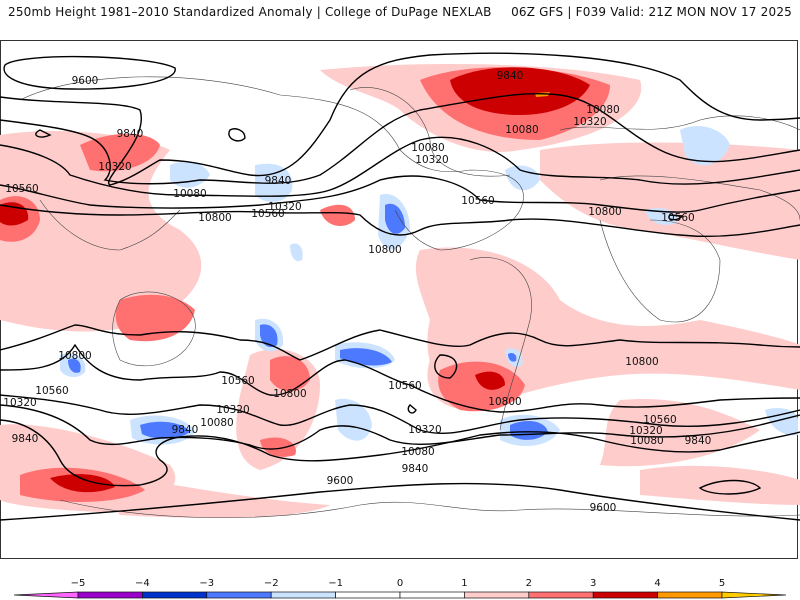 This screenshot has width=800, height=600. What do you see at coordinates (271, 583) in the screenshot?
I see `colorbar-tick-label: −2` at bounding box center [271, 583].